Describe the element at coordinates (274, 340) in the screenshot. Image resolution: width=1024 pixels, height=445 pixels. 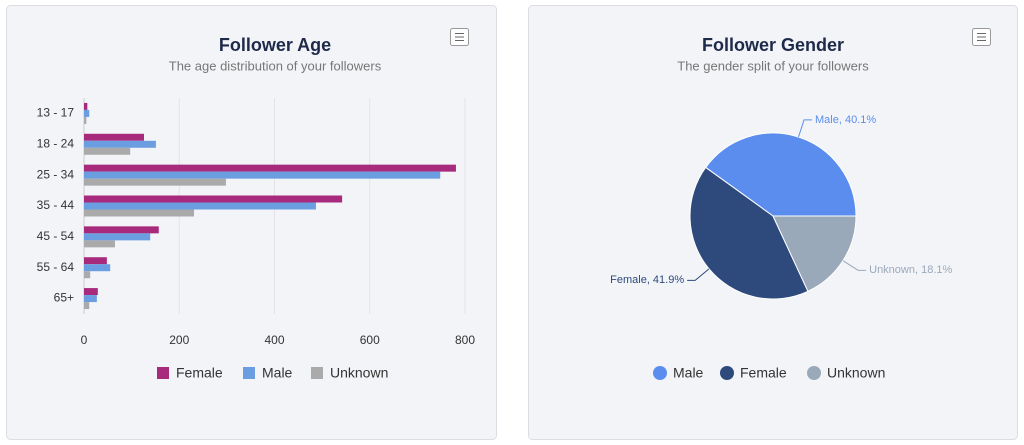
I see `x-tick-label: 400` at that location.